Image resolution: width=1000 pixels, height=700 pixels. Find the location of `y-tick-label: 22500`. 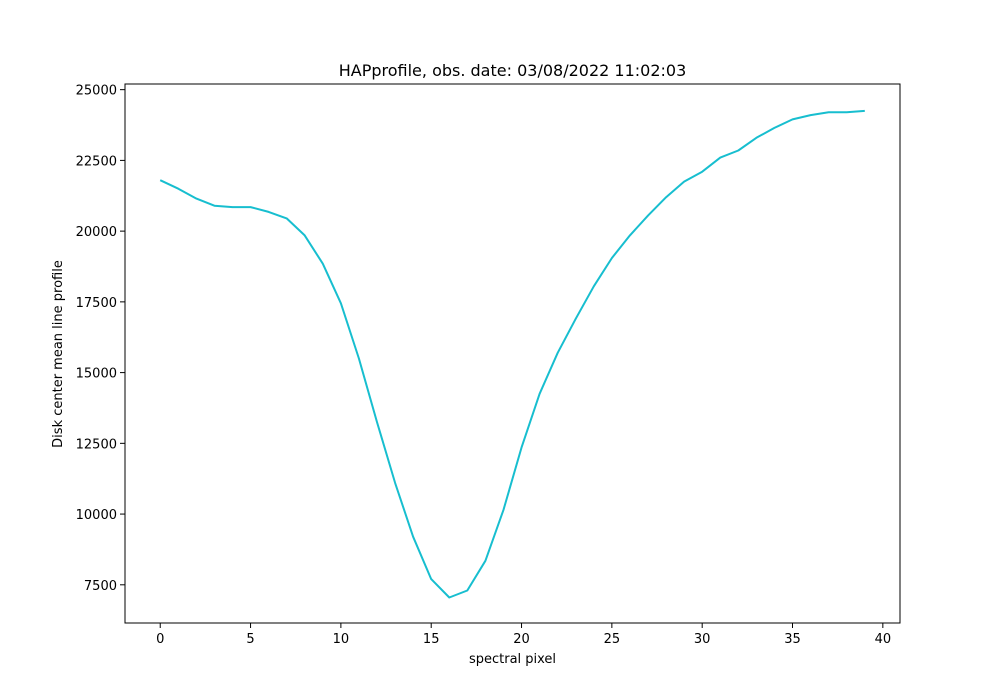

y-tick-label: 22500 is located at coordinates (96, 161).